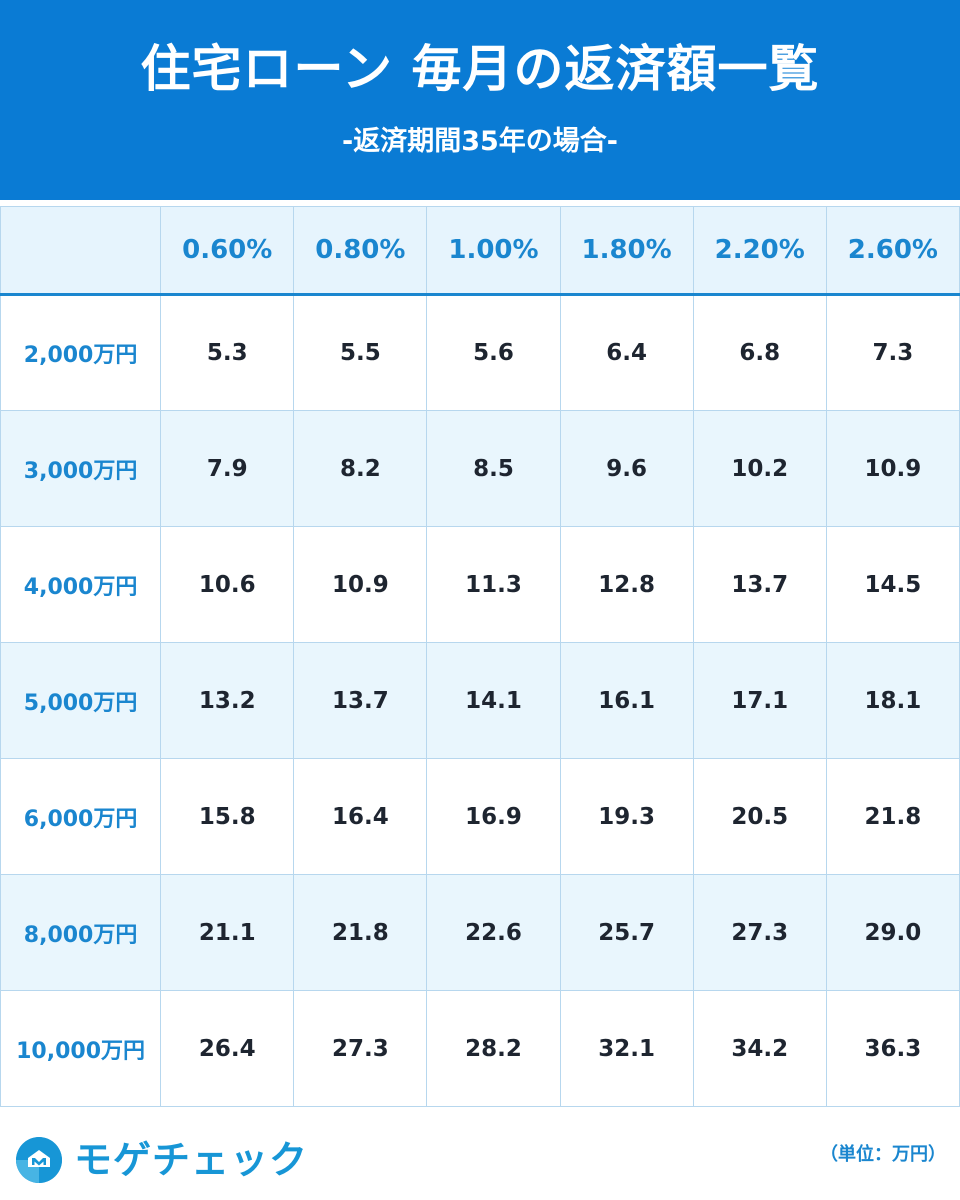 This screenshot has height=1200, width=960. I want to click on brand-name: モゲチェック, so click(191, 1160).